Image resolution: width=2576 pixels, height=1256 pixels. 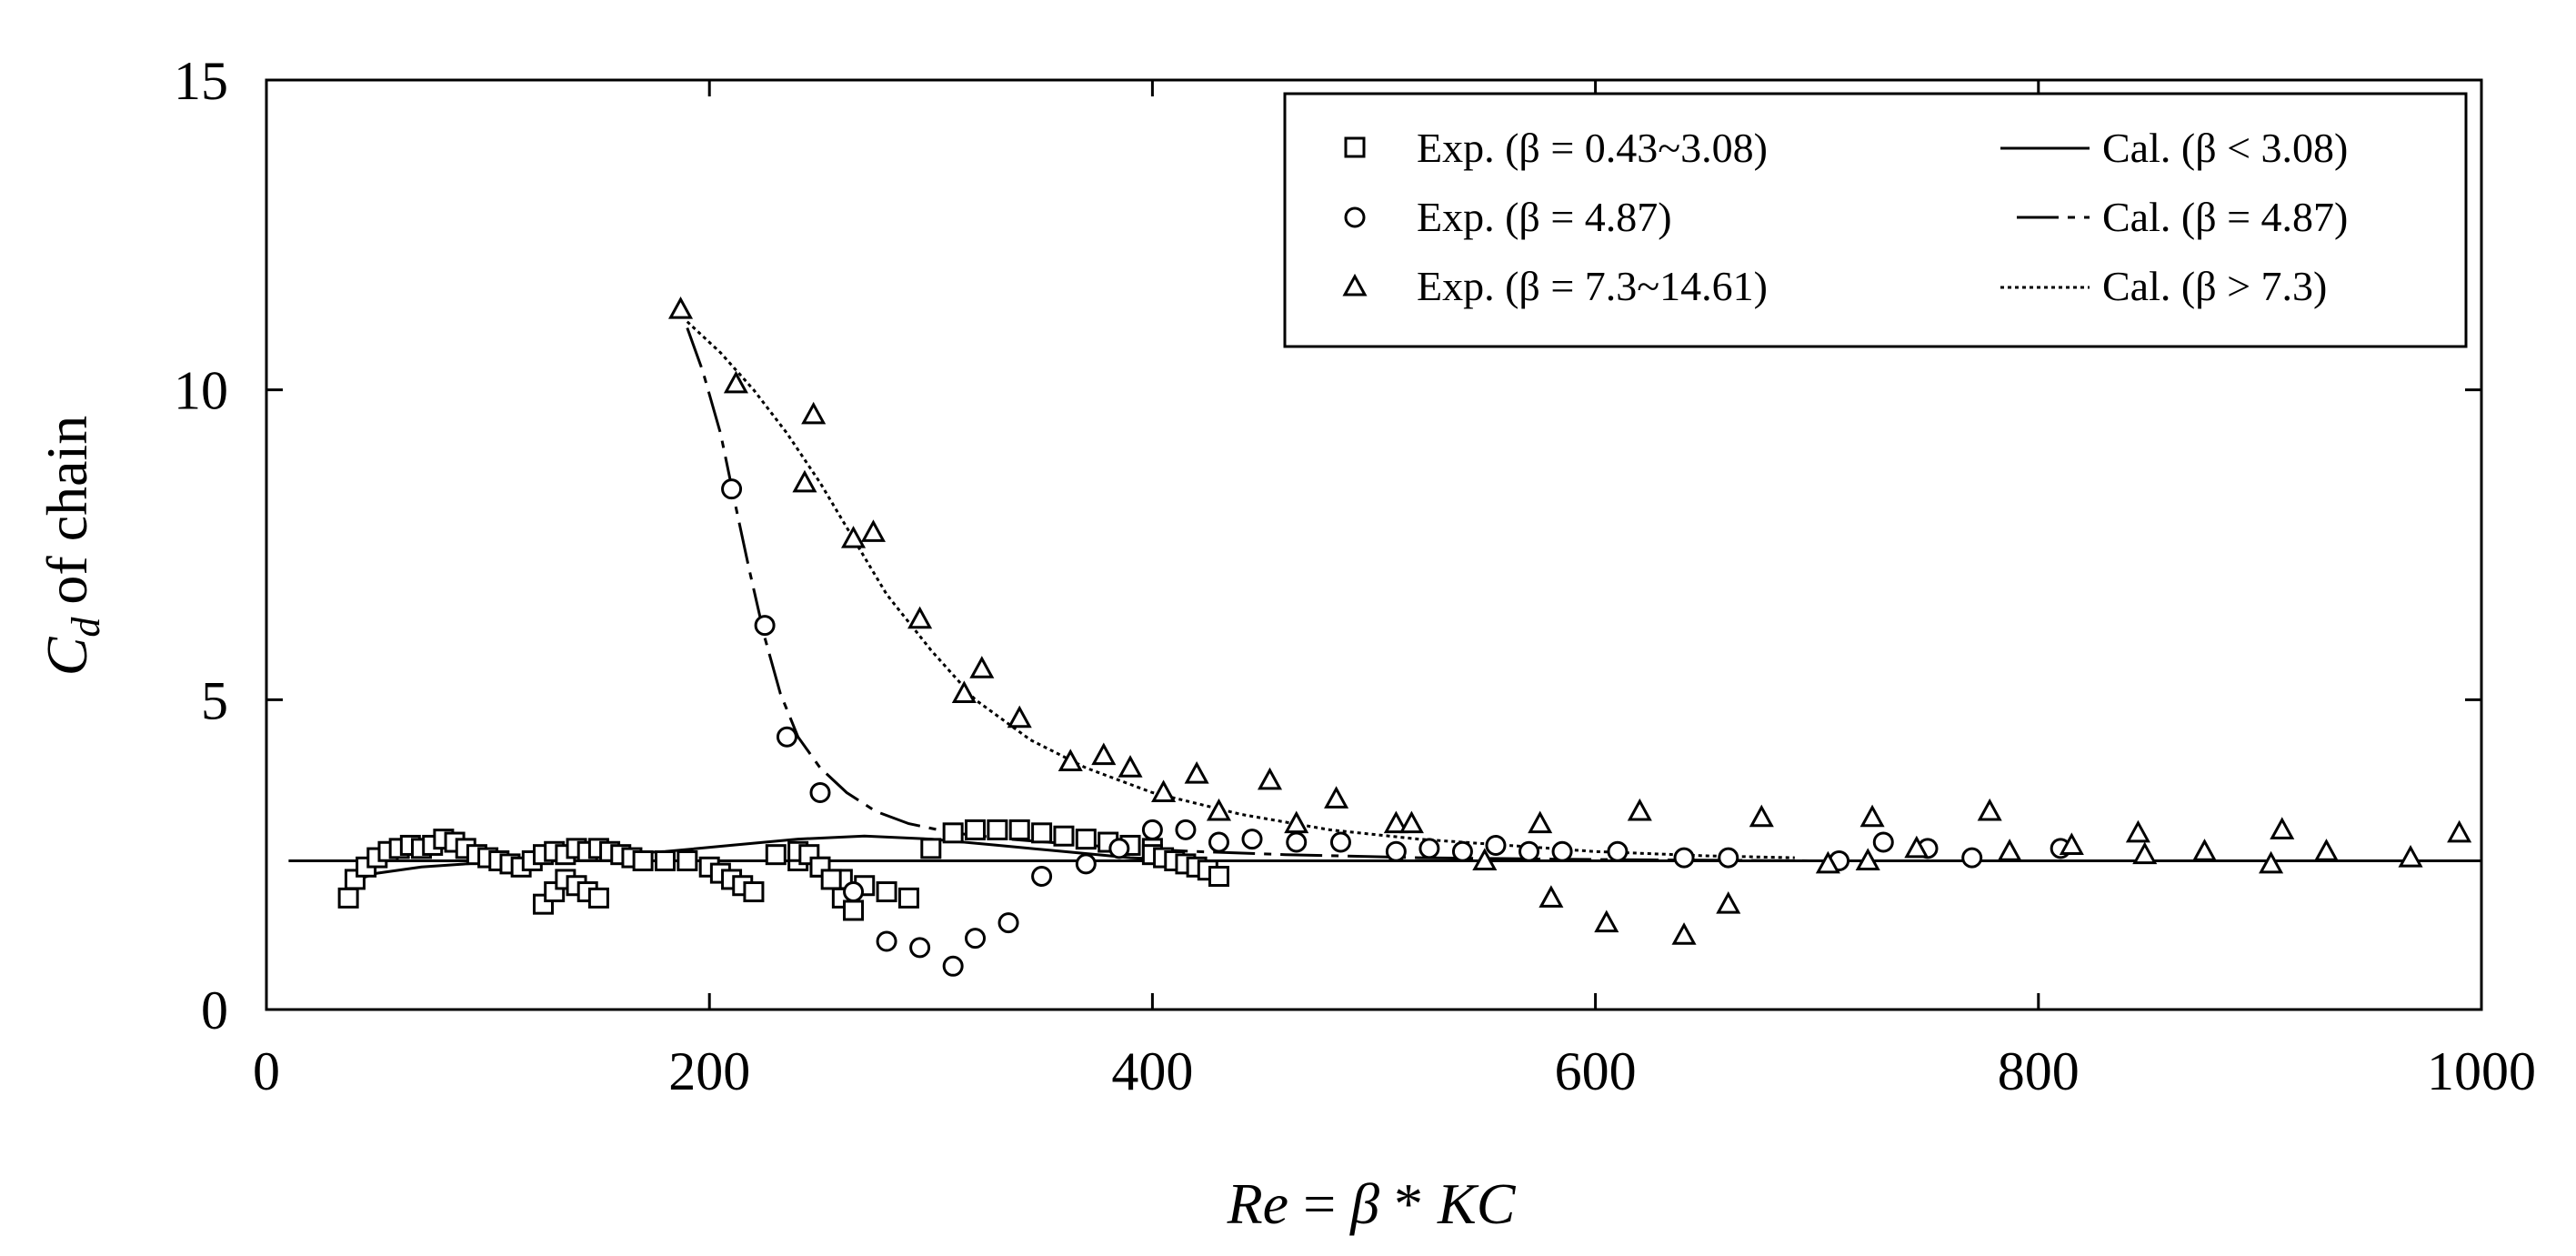 I want to click on legend-label-cal-solid: Cal. (β < 3.08), so click(x=2225, y=148).